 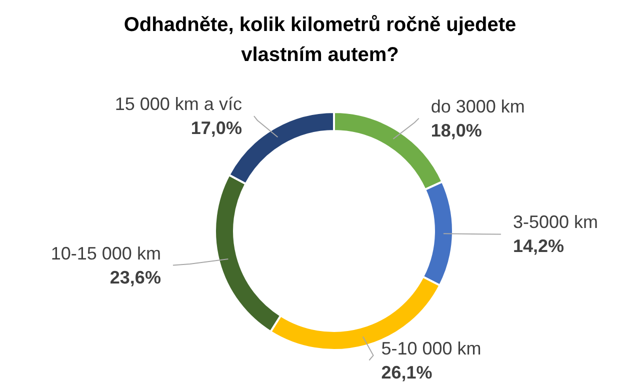 What do you see at coordinates (216, 128) in the screenshot?
I see `data-label: 17,0%` at bounding box center [216, 128].